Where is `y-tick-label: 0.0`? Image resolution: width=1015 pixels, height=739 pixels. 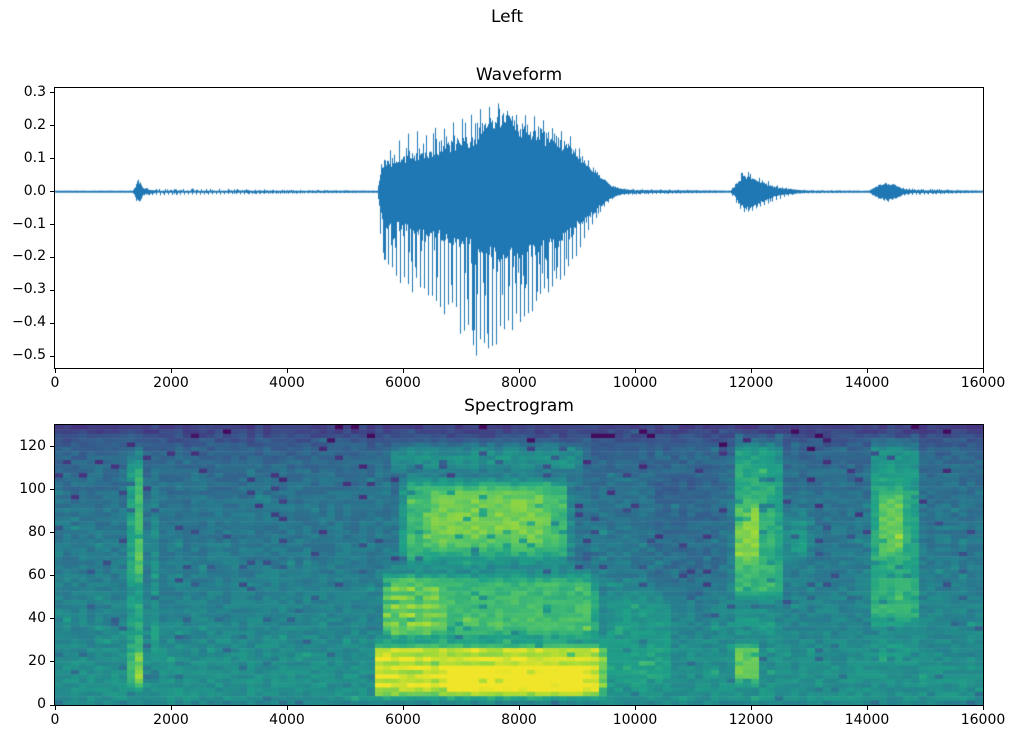 y-tick-label: 0.0 is located at coordinates (34, 190).